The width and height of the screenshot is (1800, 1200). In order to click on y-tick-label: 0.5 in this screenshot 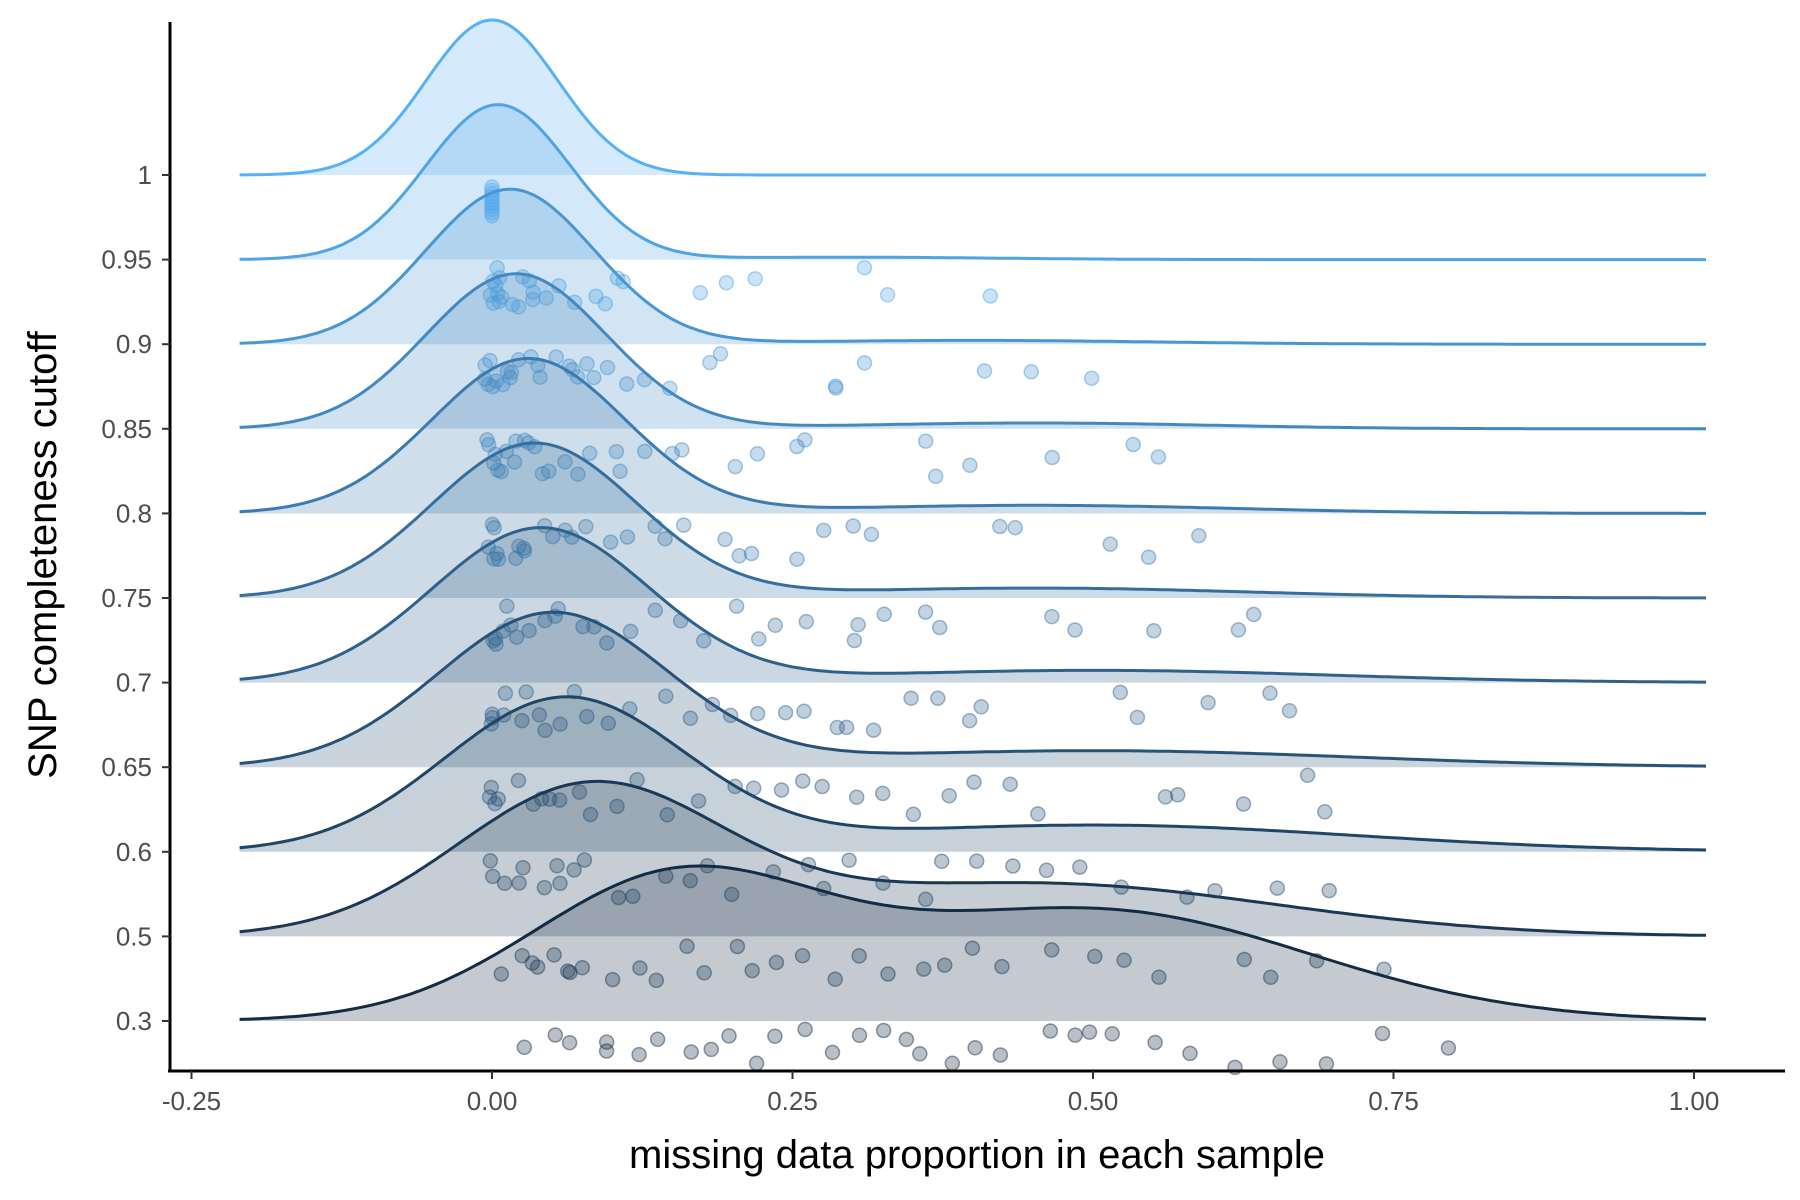, I will do `click(134, 936)`.